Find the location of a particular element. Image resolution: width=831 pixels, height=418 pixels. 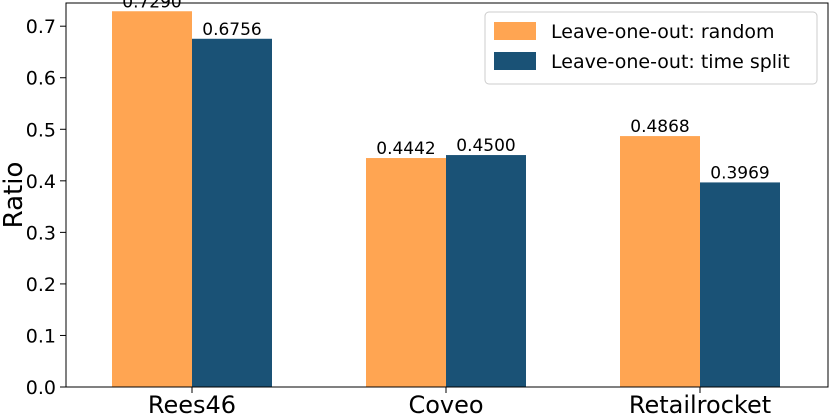

legend-box is located at coordinates (651, 48).